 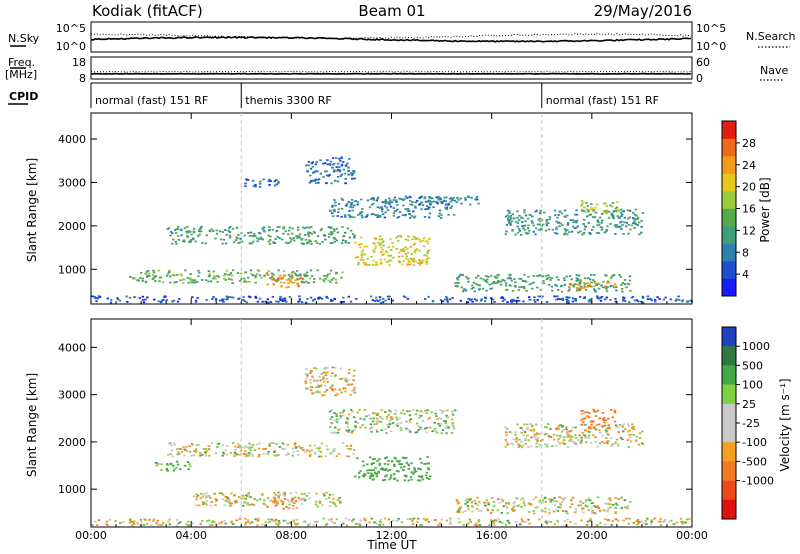 What do you see at coordinates (745, 252) in the screenshot?
I see `colorbar-tick-label: 8` at bounding box center [745, 252].